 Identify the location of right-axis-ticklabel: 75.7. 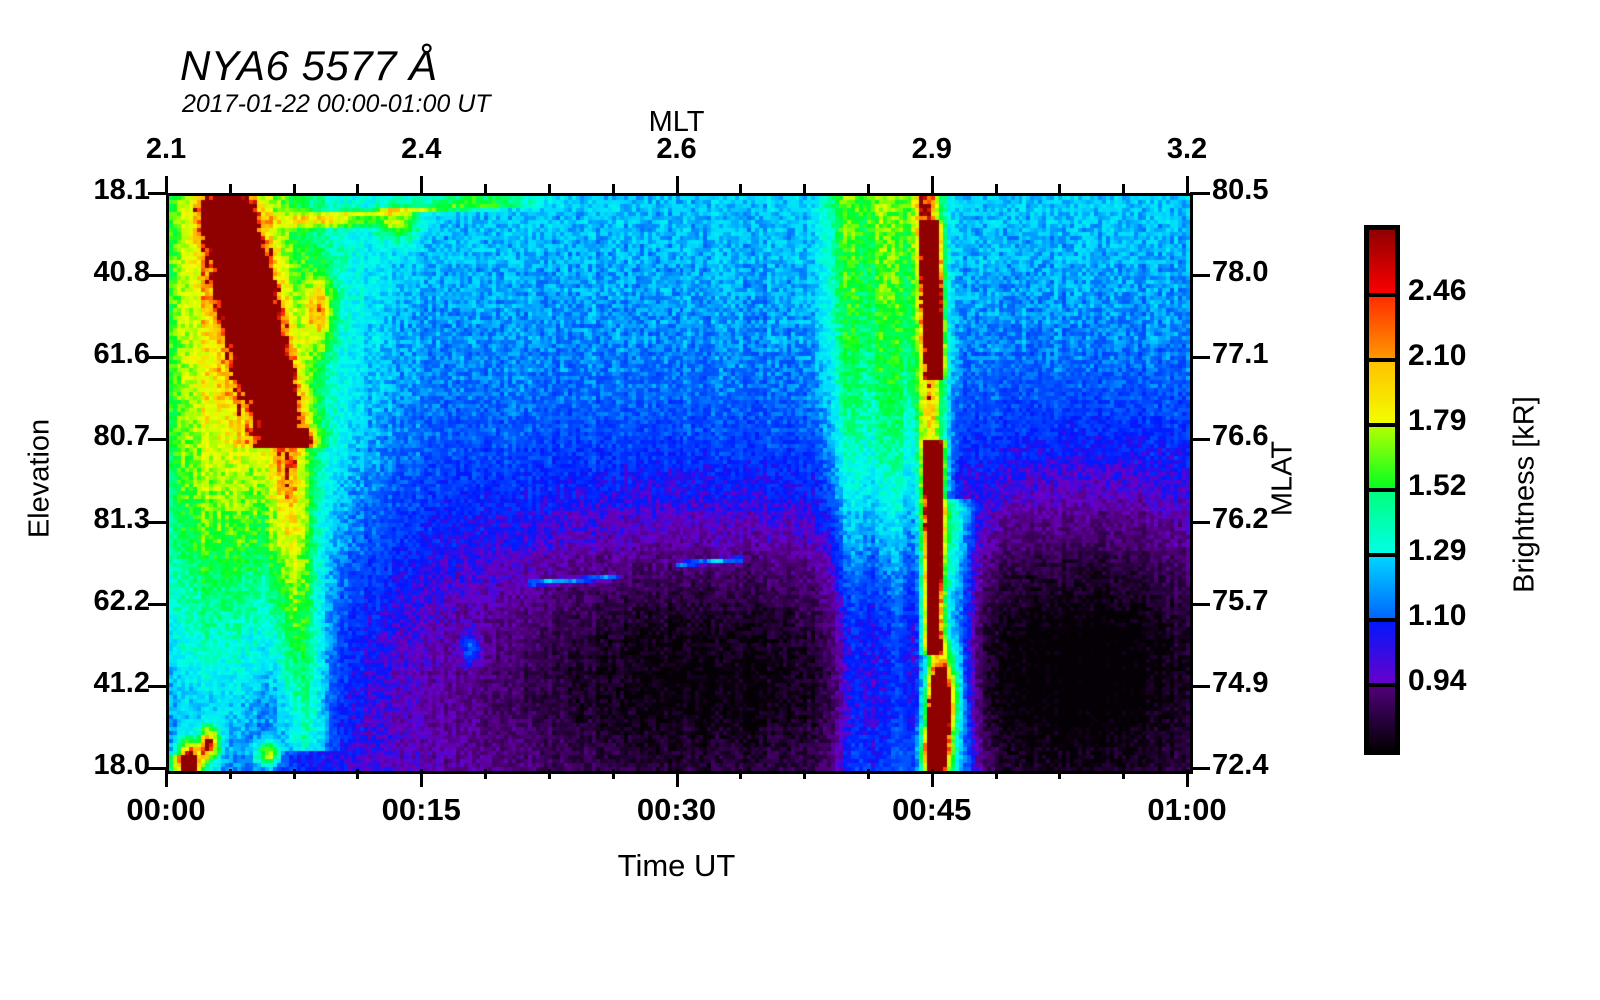
(1240, 600).